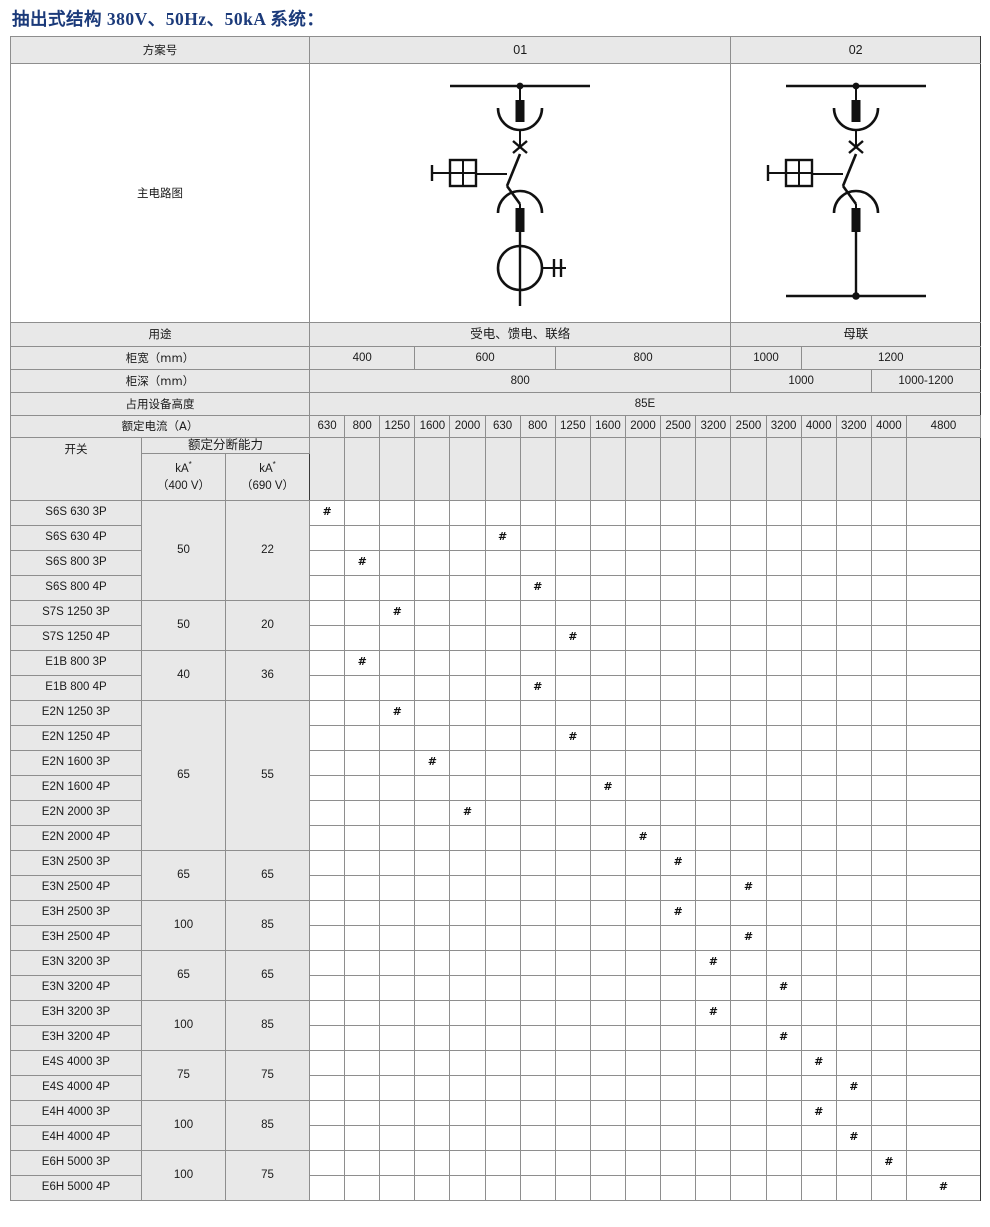  I want to click on row-usage: 用途 受电、馈电、联络 母联, so click(495, 335).